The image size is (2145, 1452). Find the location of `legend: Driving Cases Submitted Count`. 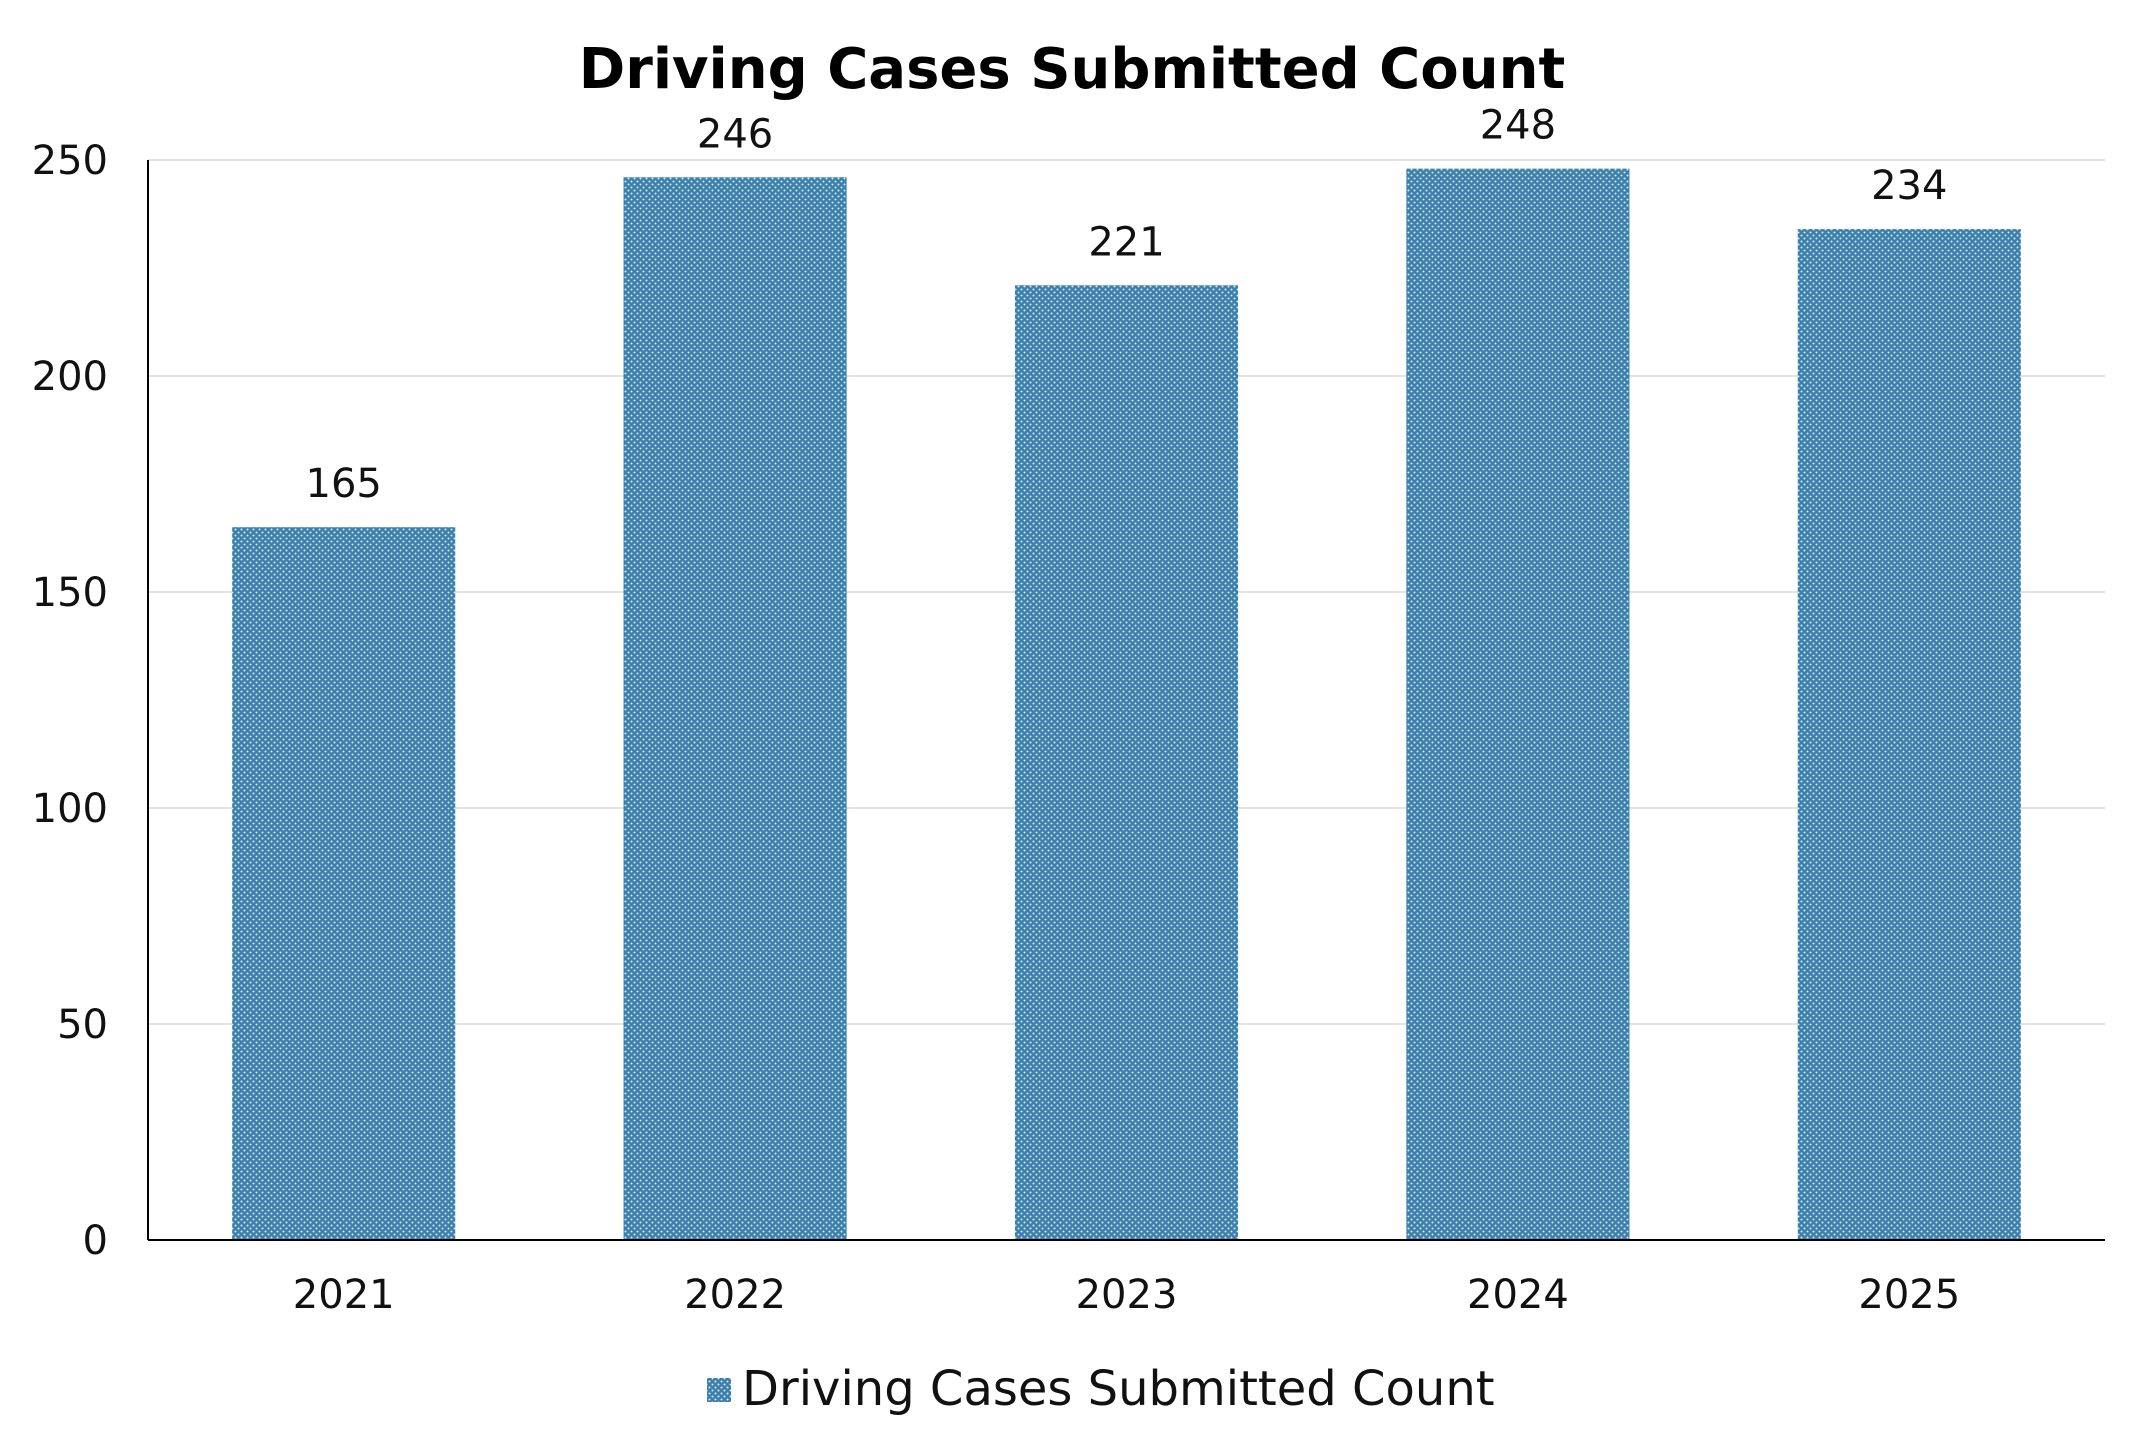

legend: Driving Cases Submitted Count is located at coordinates (1101, 1389).